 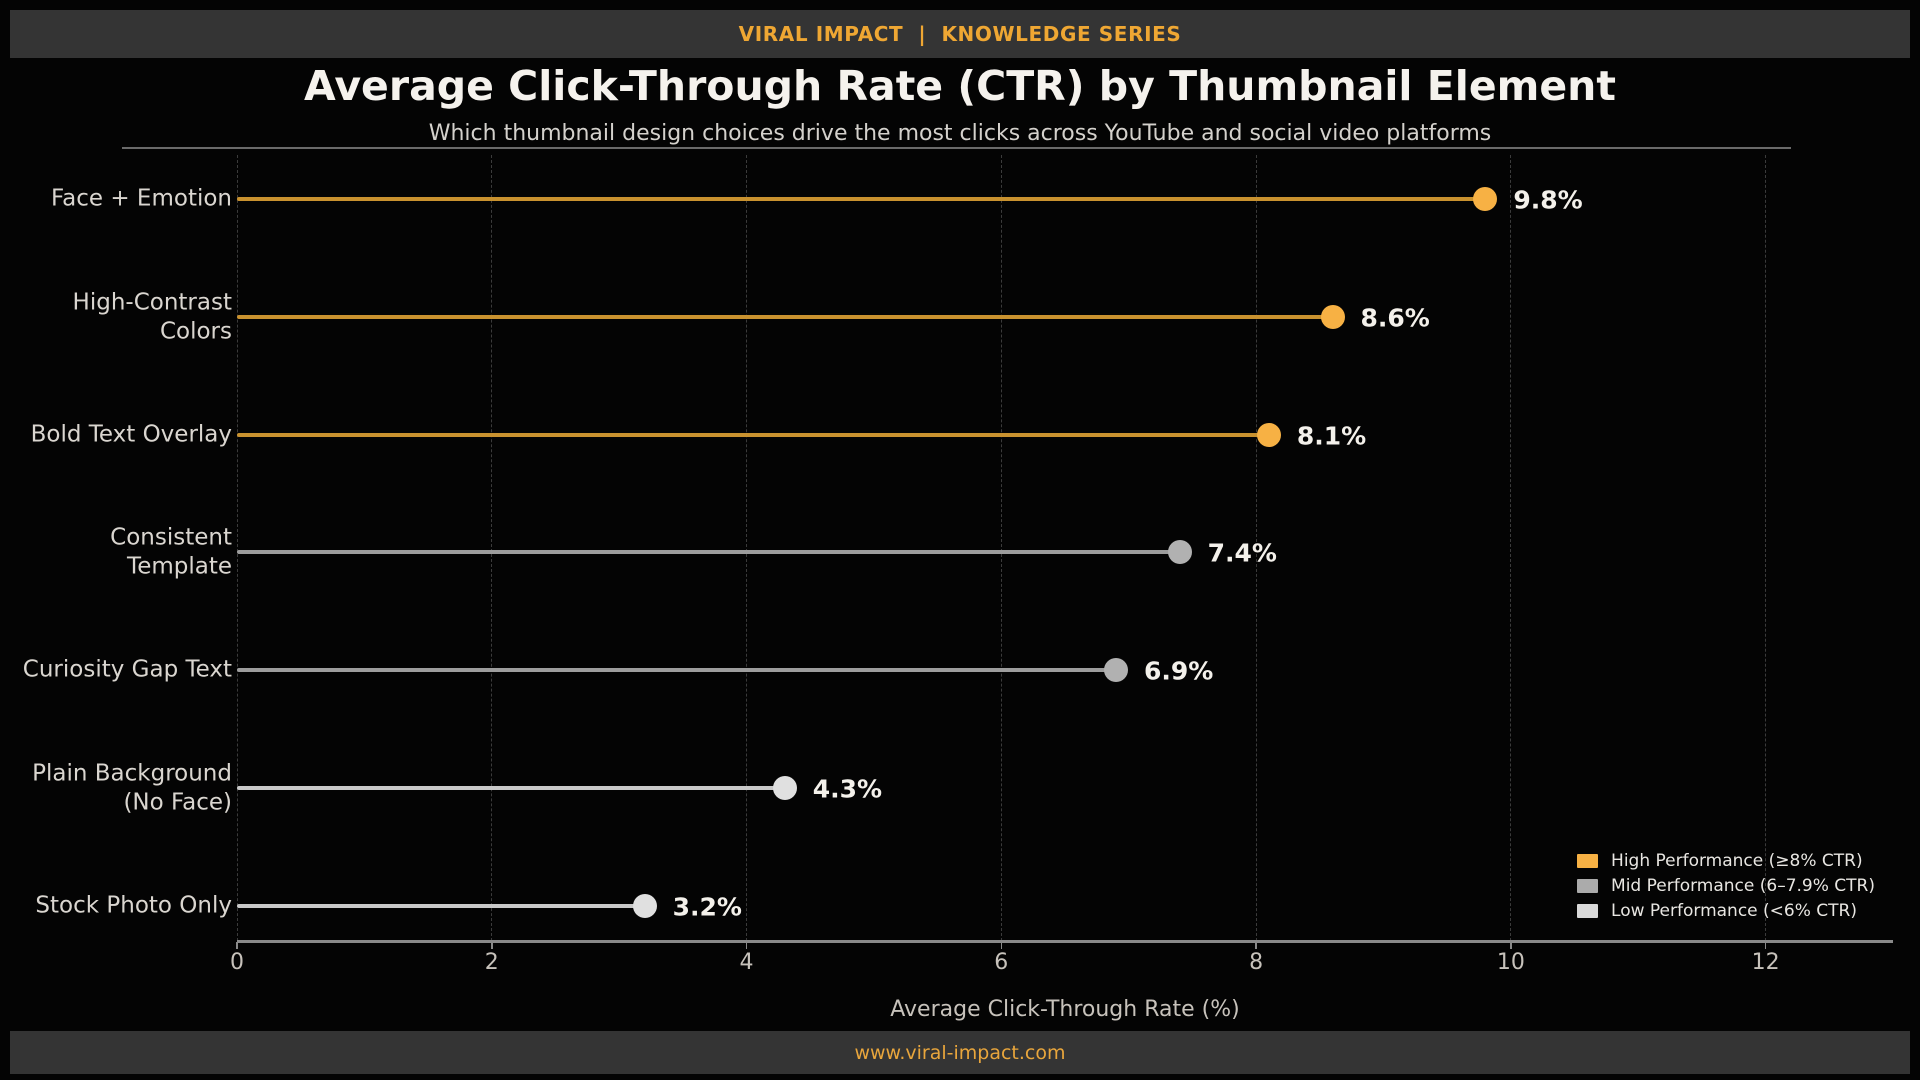 I want to click on legend-item: Mid Performance (6–7.9% CTR), so click(x=1726, y=886).